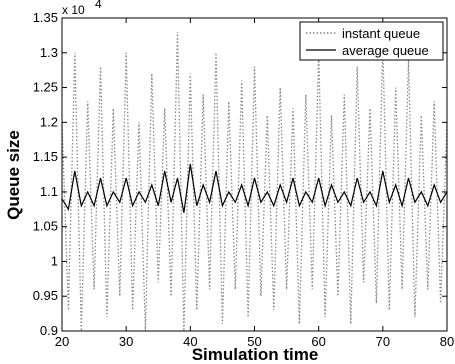 The height and width of the screenshot is (364, 455). What do you see at coordinates (255, 354) in the screenshot?
I see `x-axis-title: Simulation time` at bounding box center [255, 354].